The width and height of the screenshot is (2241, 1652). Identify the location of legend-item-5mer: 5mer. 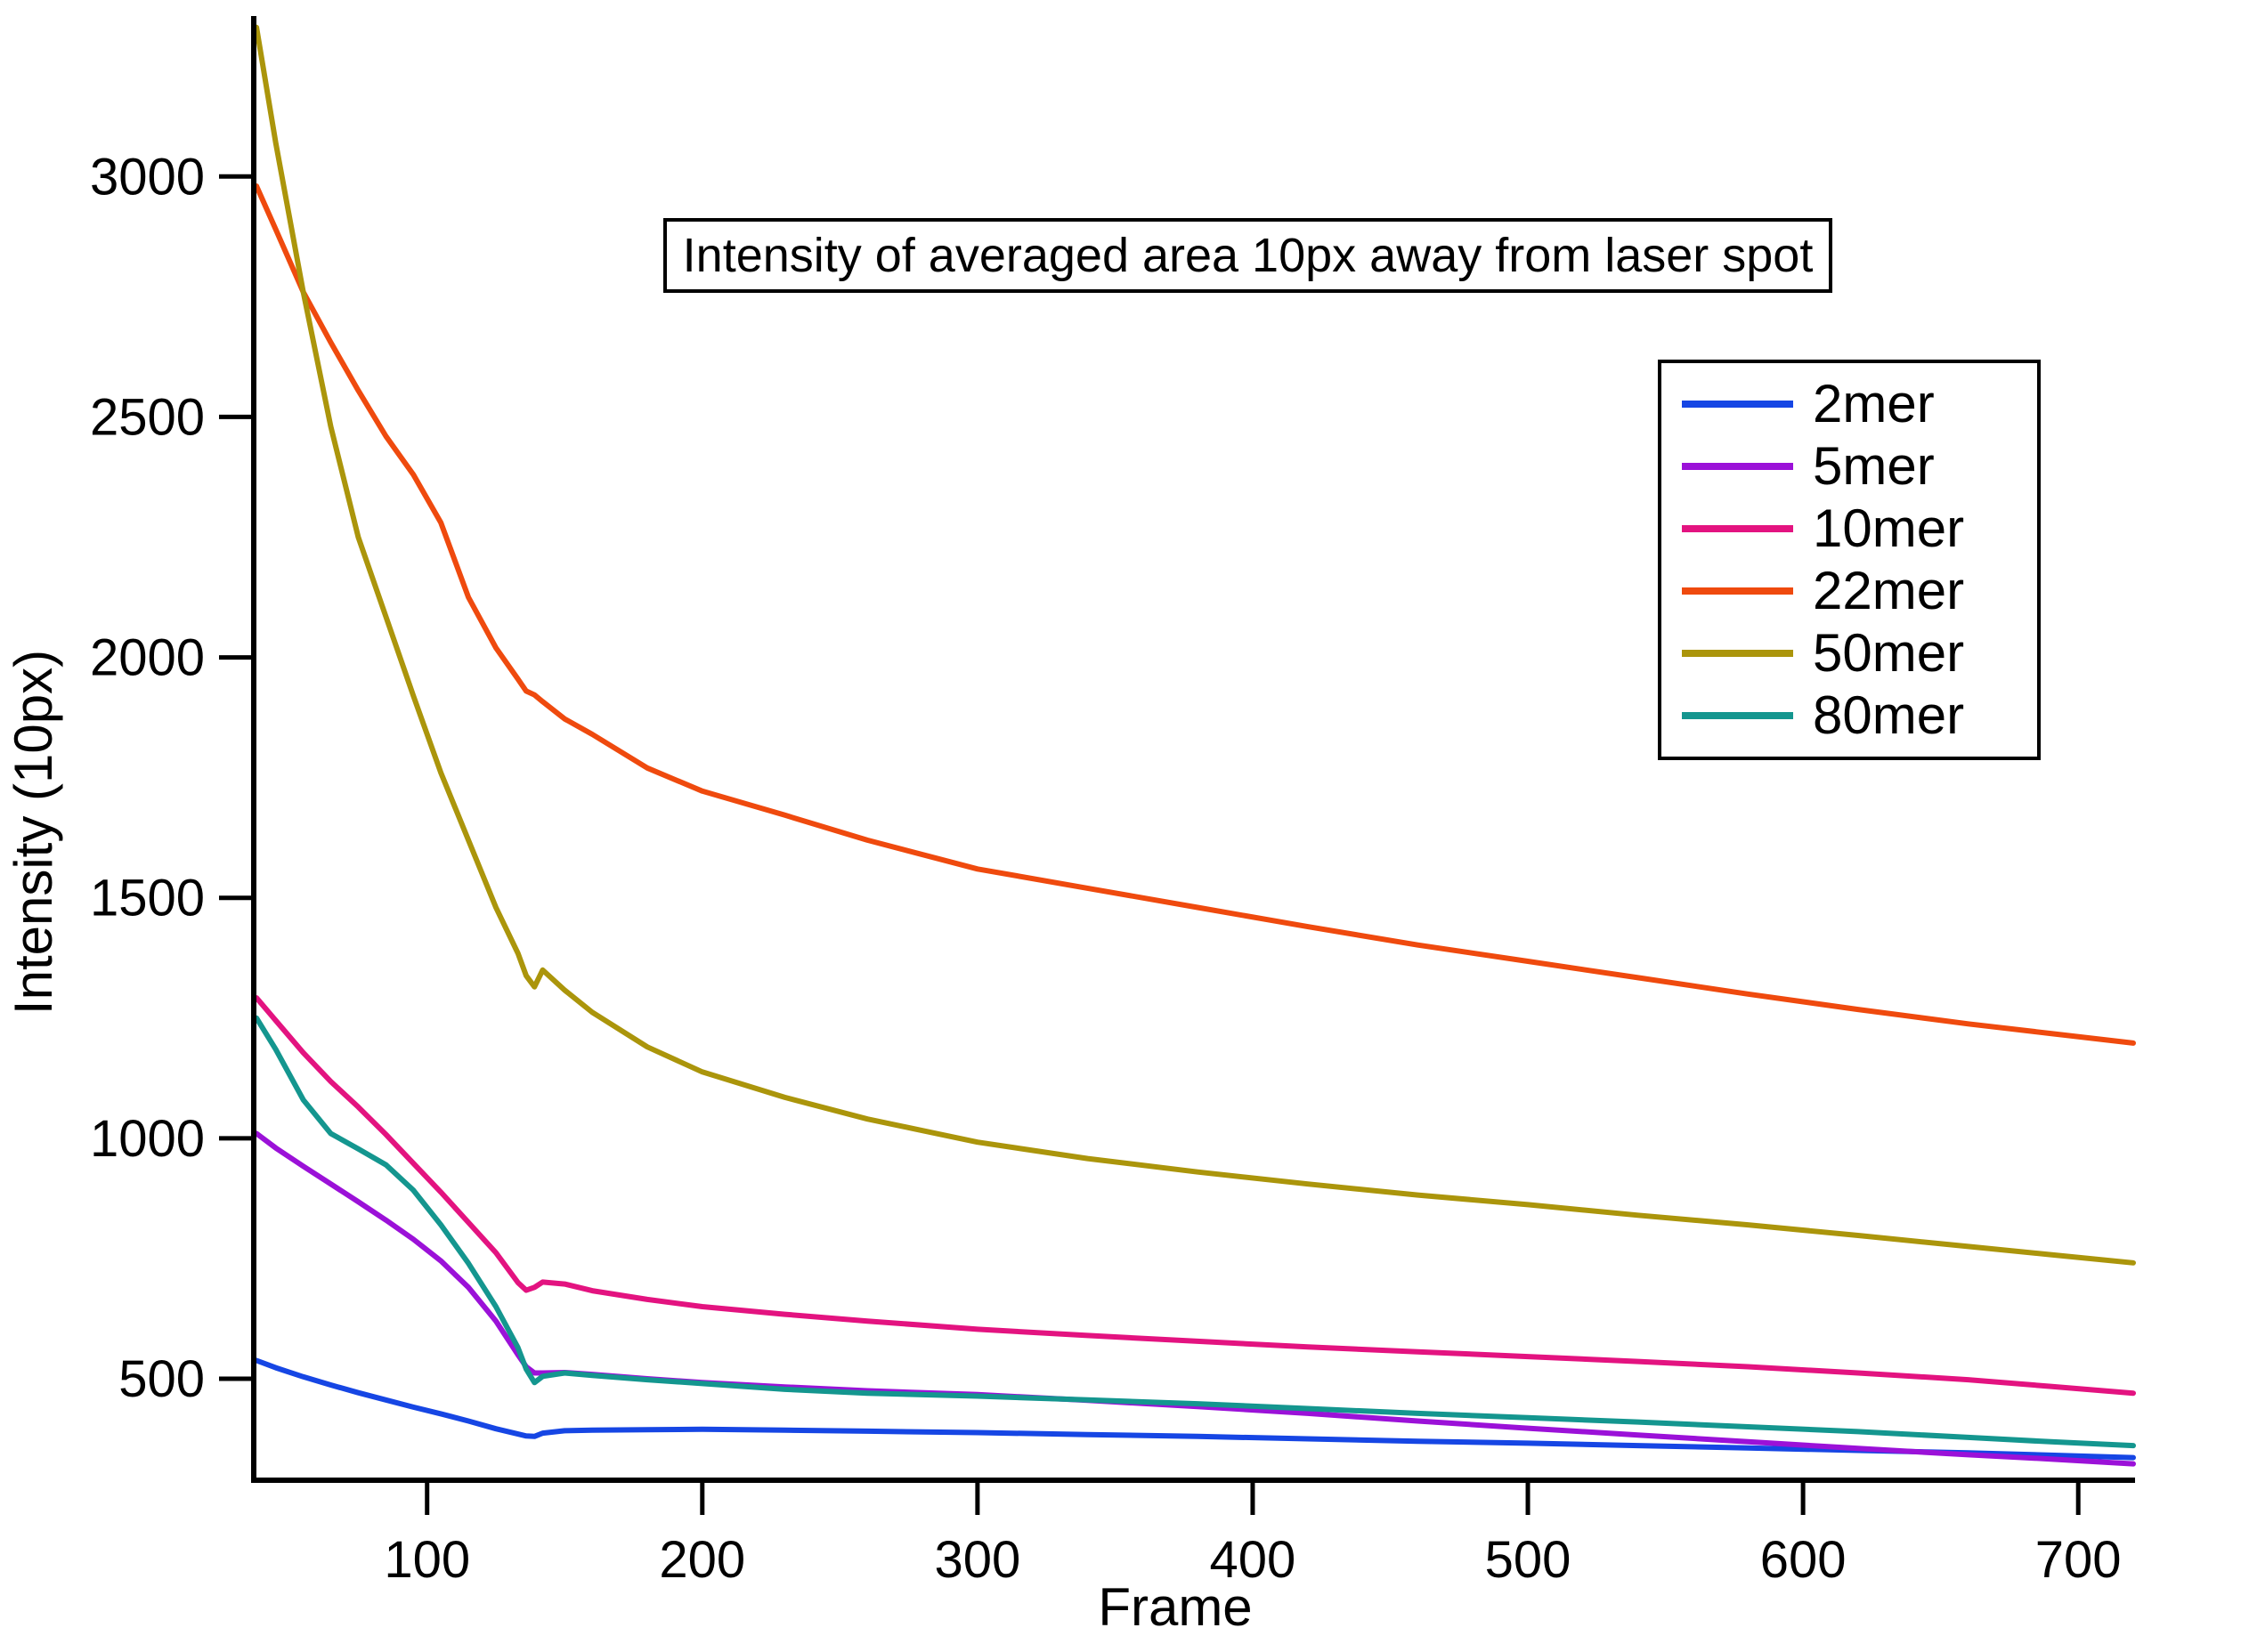
(1849, 466).